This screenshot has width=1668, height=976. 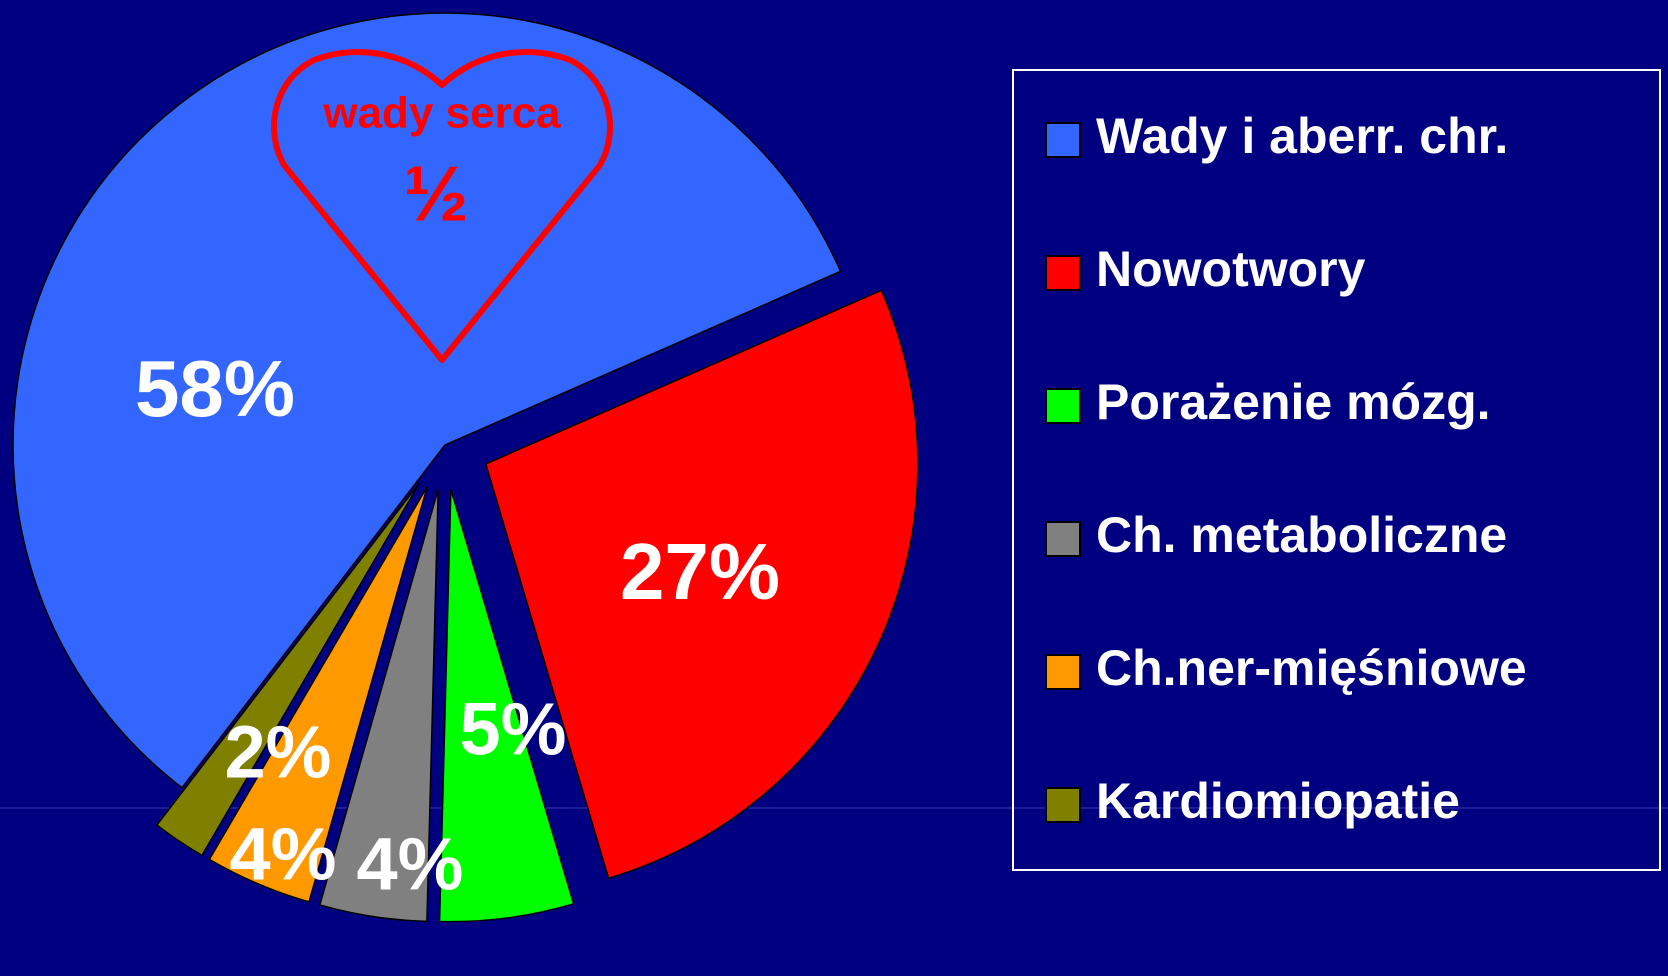 What do you see at coordinates (1302, 136) in the screenshot?
I see `legend-label: Wady i aberr. chr.` at bounding box center [1302, 136].